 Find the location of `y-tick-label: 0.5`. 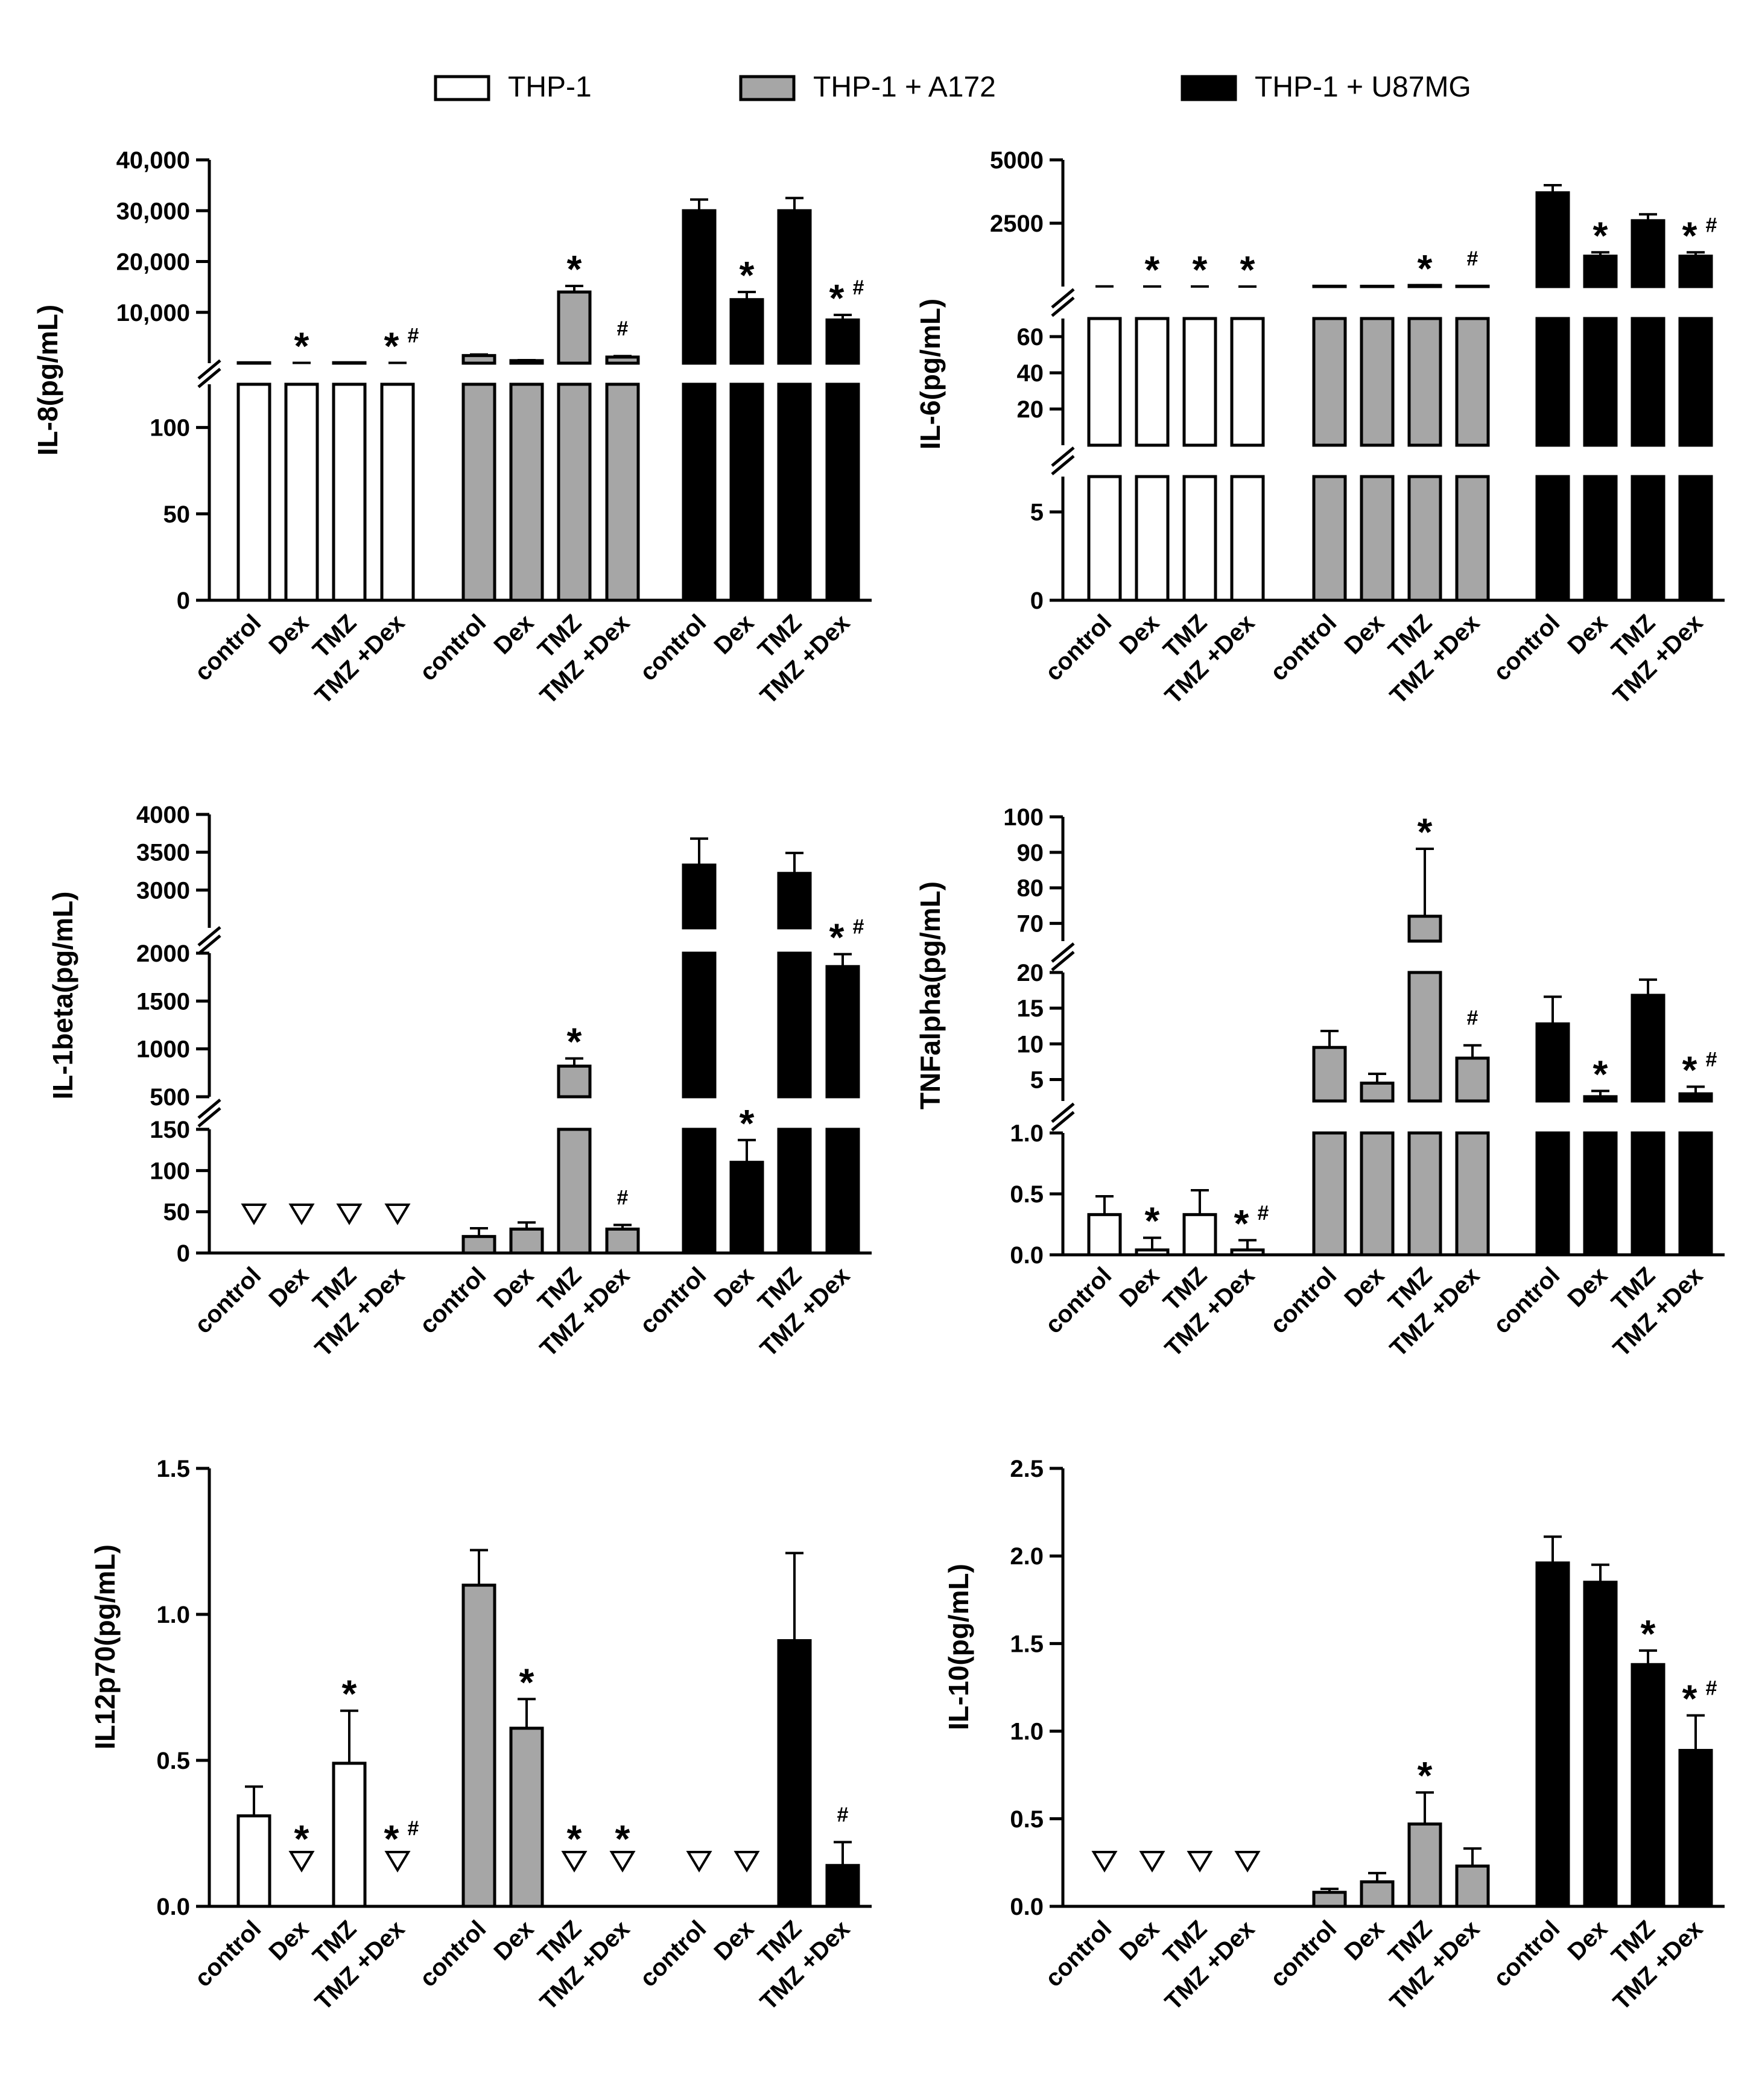

y-tick-label: 0.5 is located at coordinates (1027, 1194).